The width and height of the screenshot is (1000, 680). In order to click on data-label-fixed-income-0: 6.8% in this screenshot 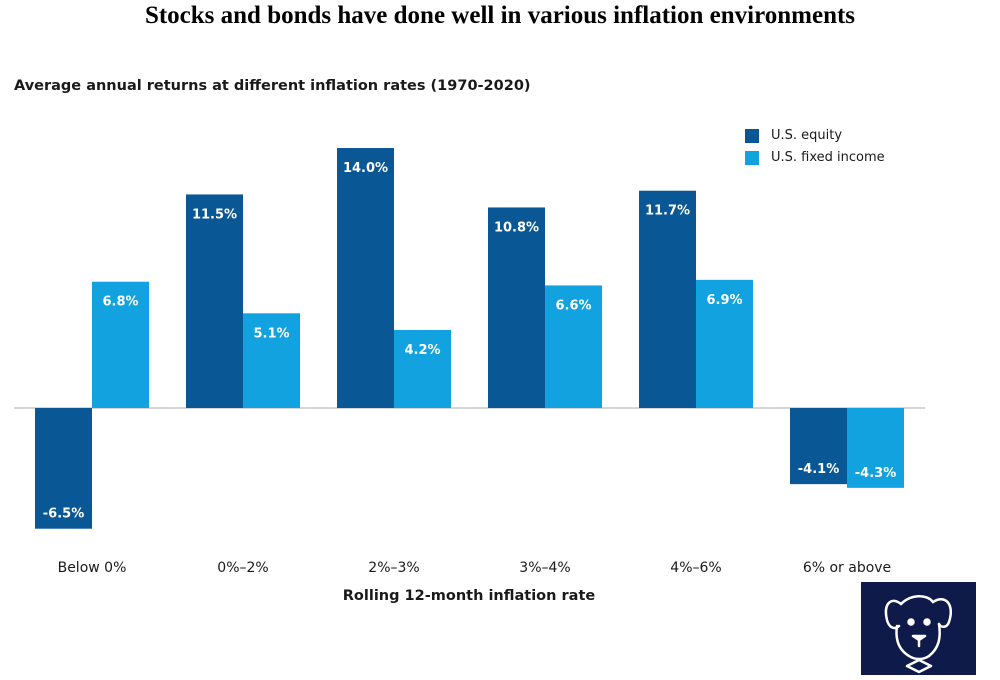, I will do `click(120, 302)`.